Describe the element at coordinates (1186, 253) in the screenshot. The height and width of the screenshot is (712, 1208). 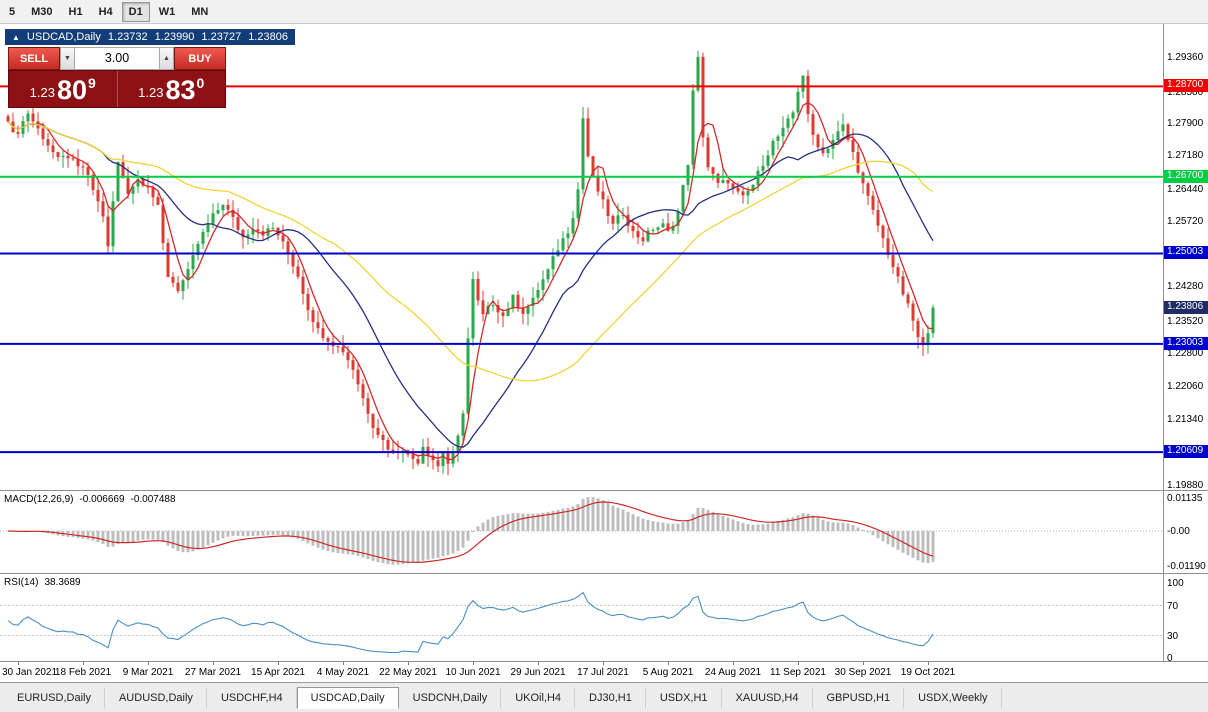
I see `price-level-badge: 1.25003` at that location.